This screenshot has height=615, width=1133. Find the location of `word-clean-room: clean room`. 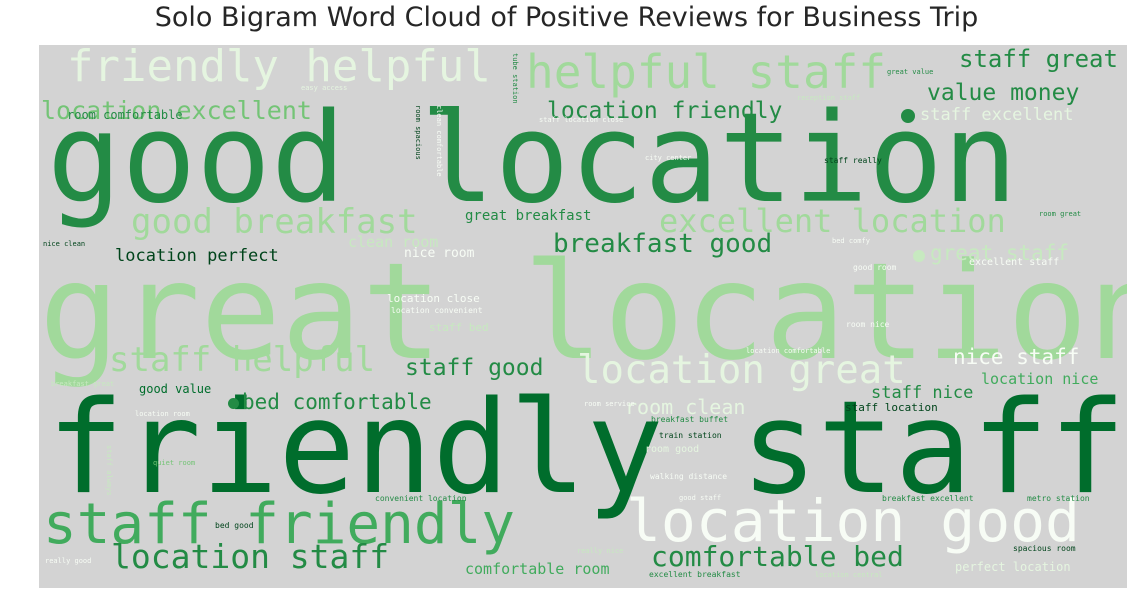

word-clean-room: clean room is located at coordinates (393, 242).